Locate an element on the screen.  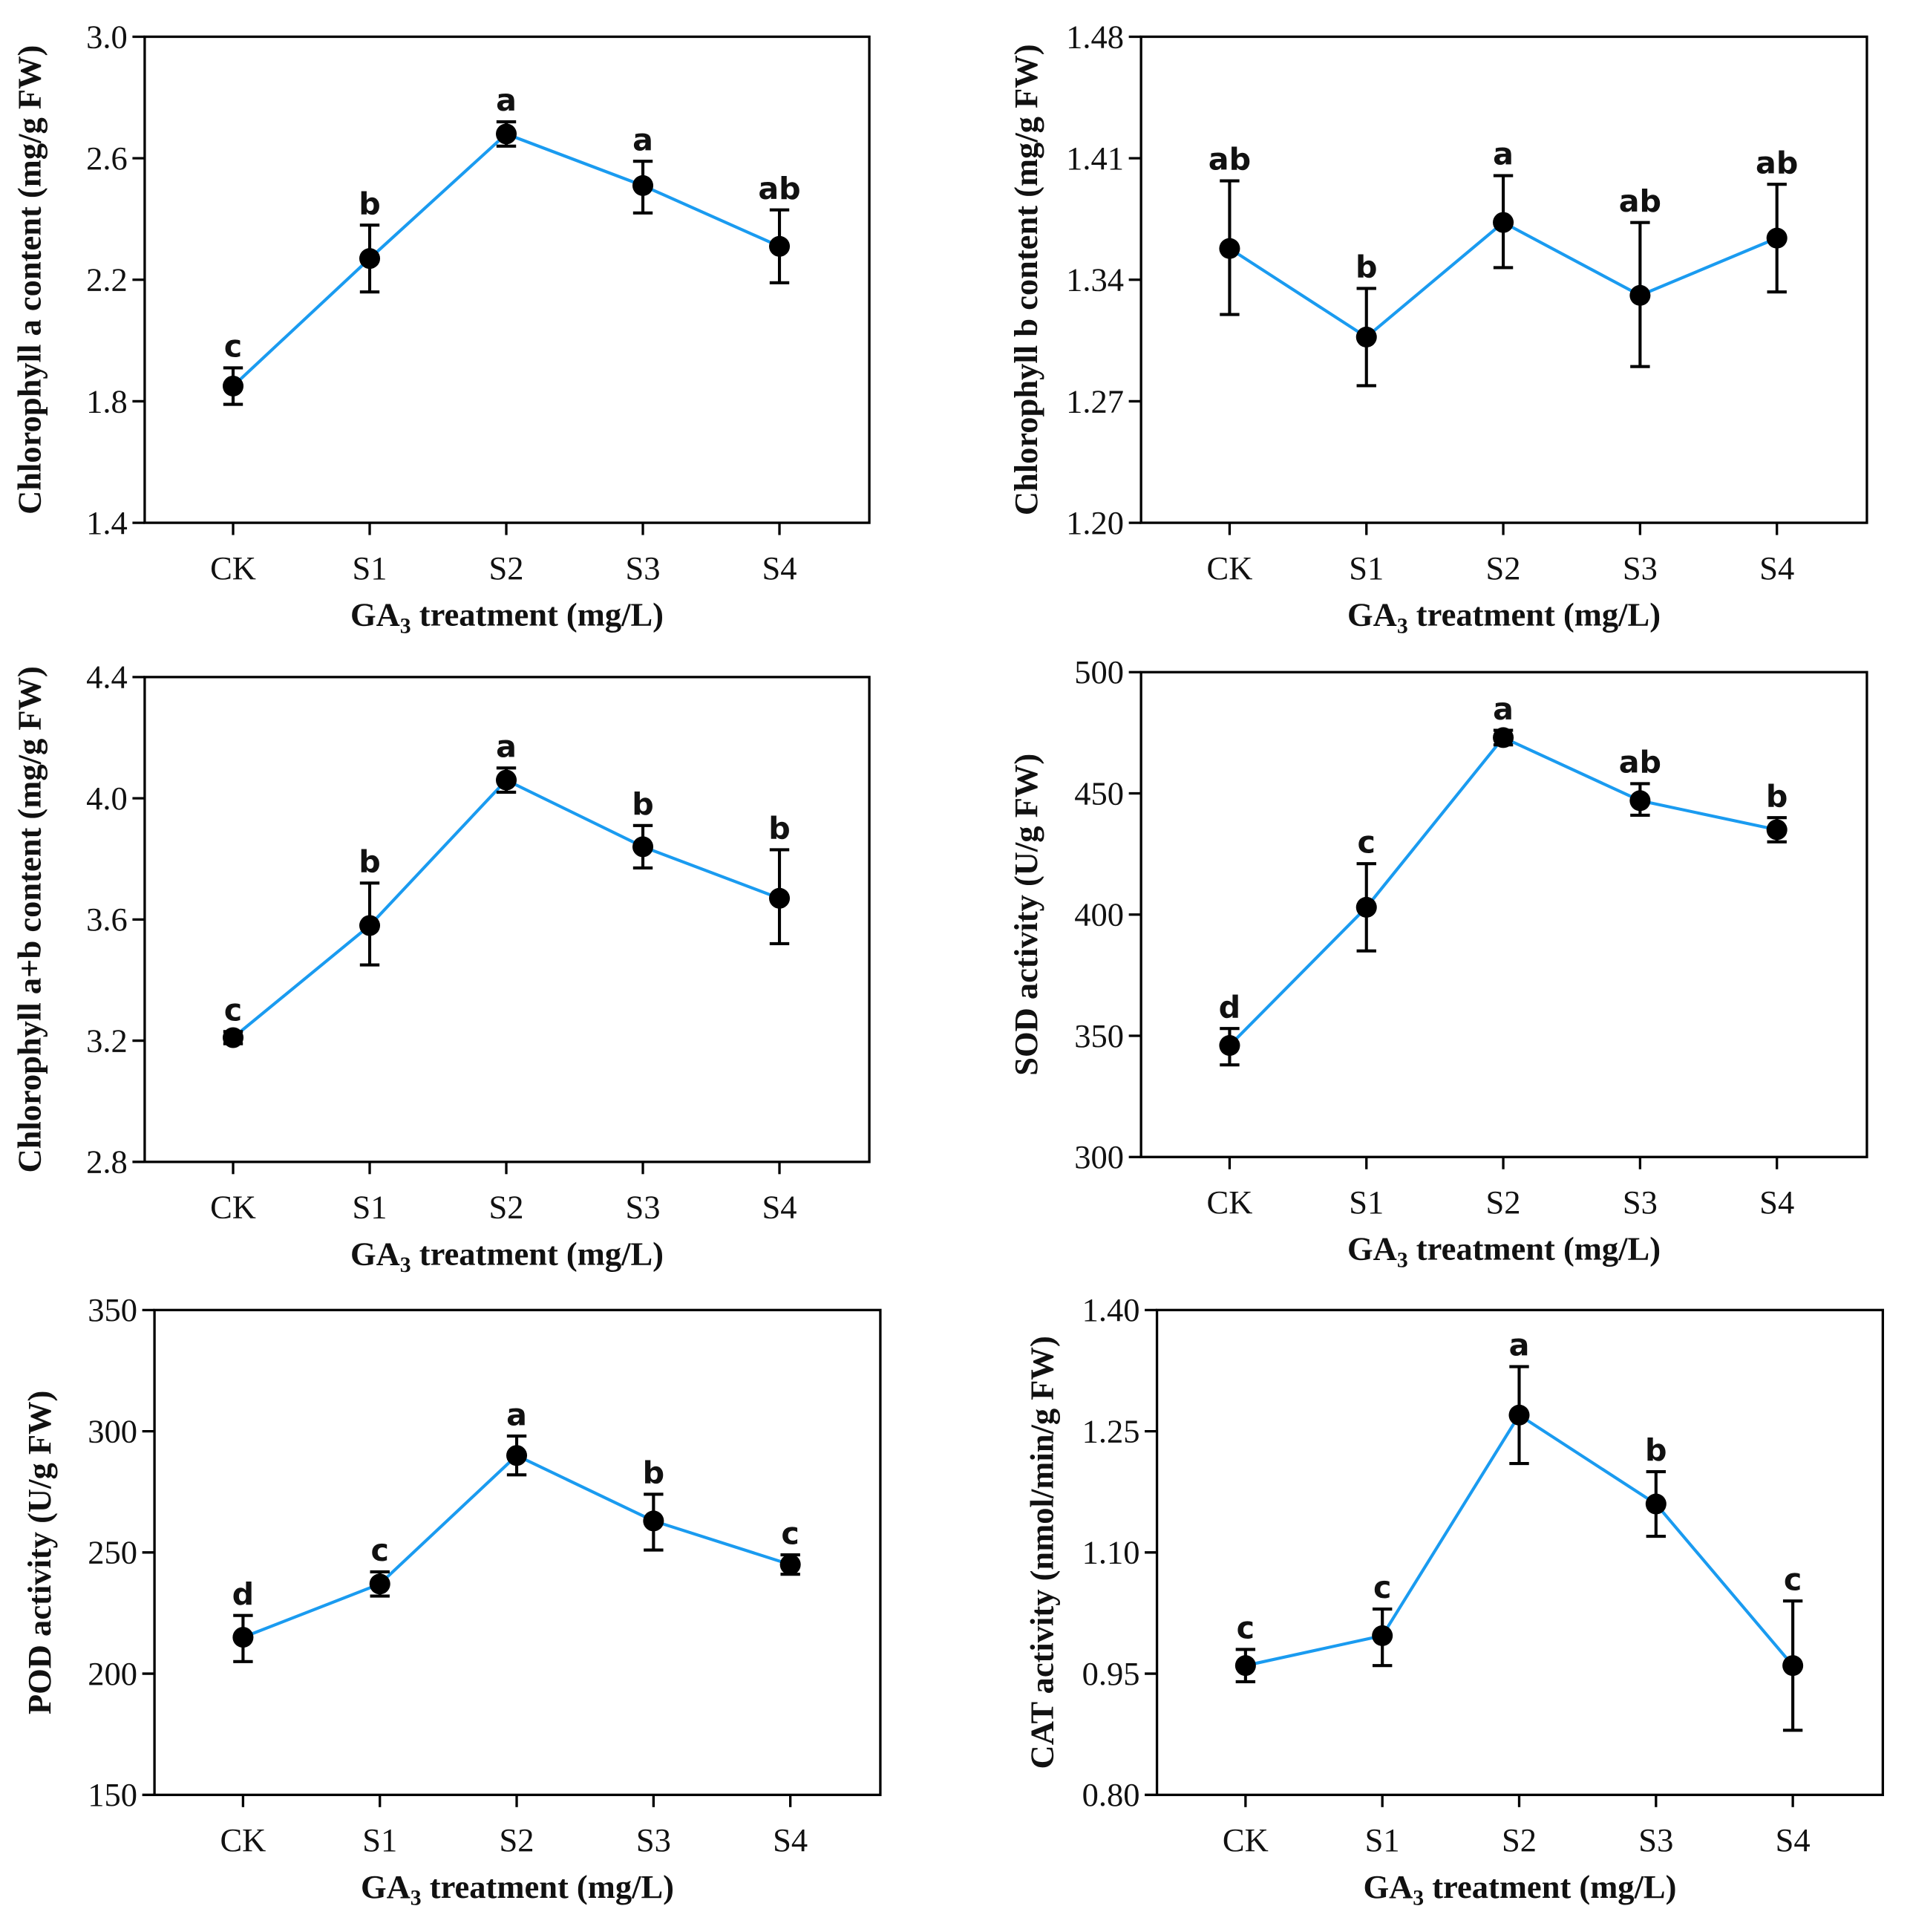
y-tick-label: 1.20 is located at coordinates (1095, 523).